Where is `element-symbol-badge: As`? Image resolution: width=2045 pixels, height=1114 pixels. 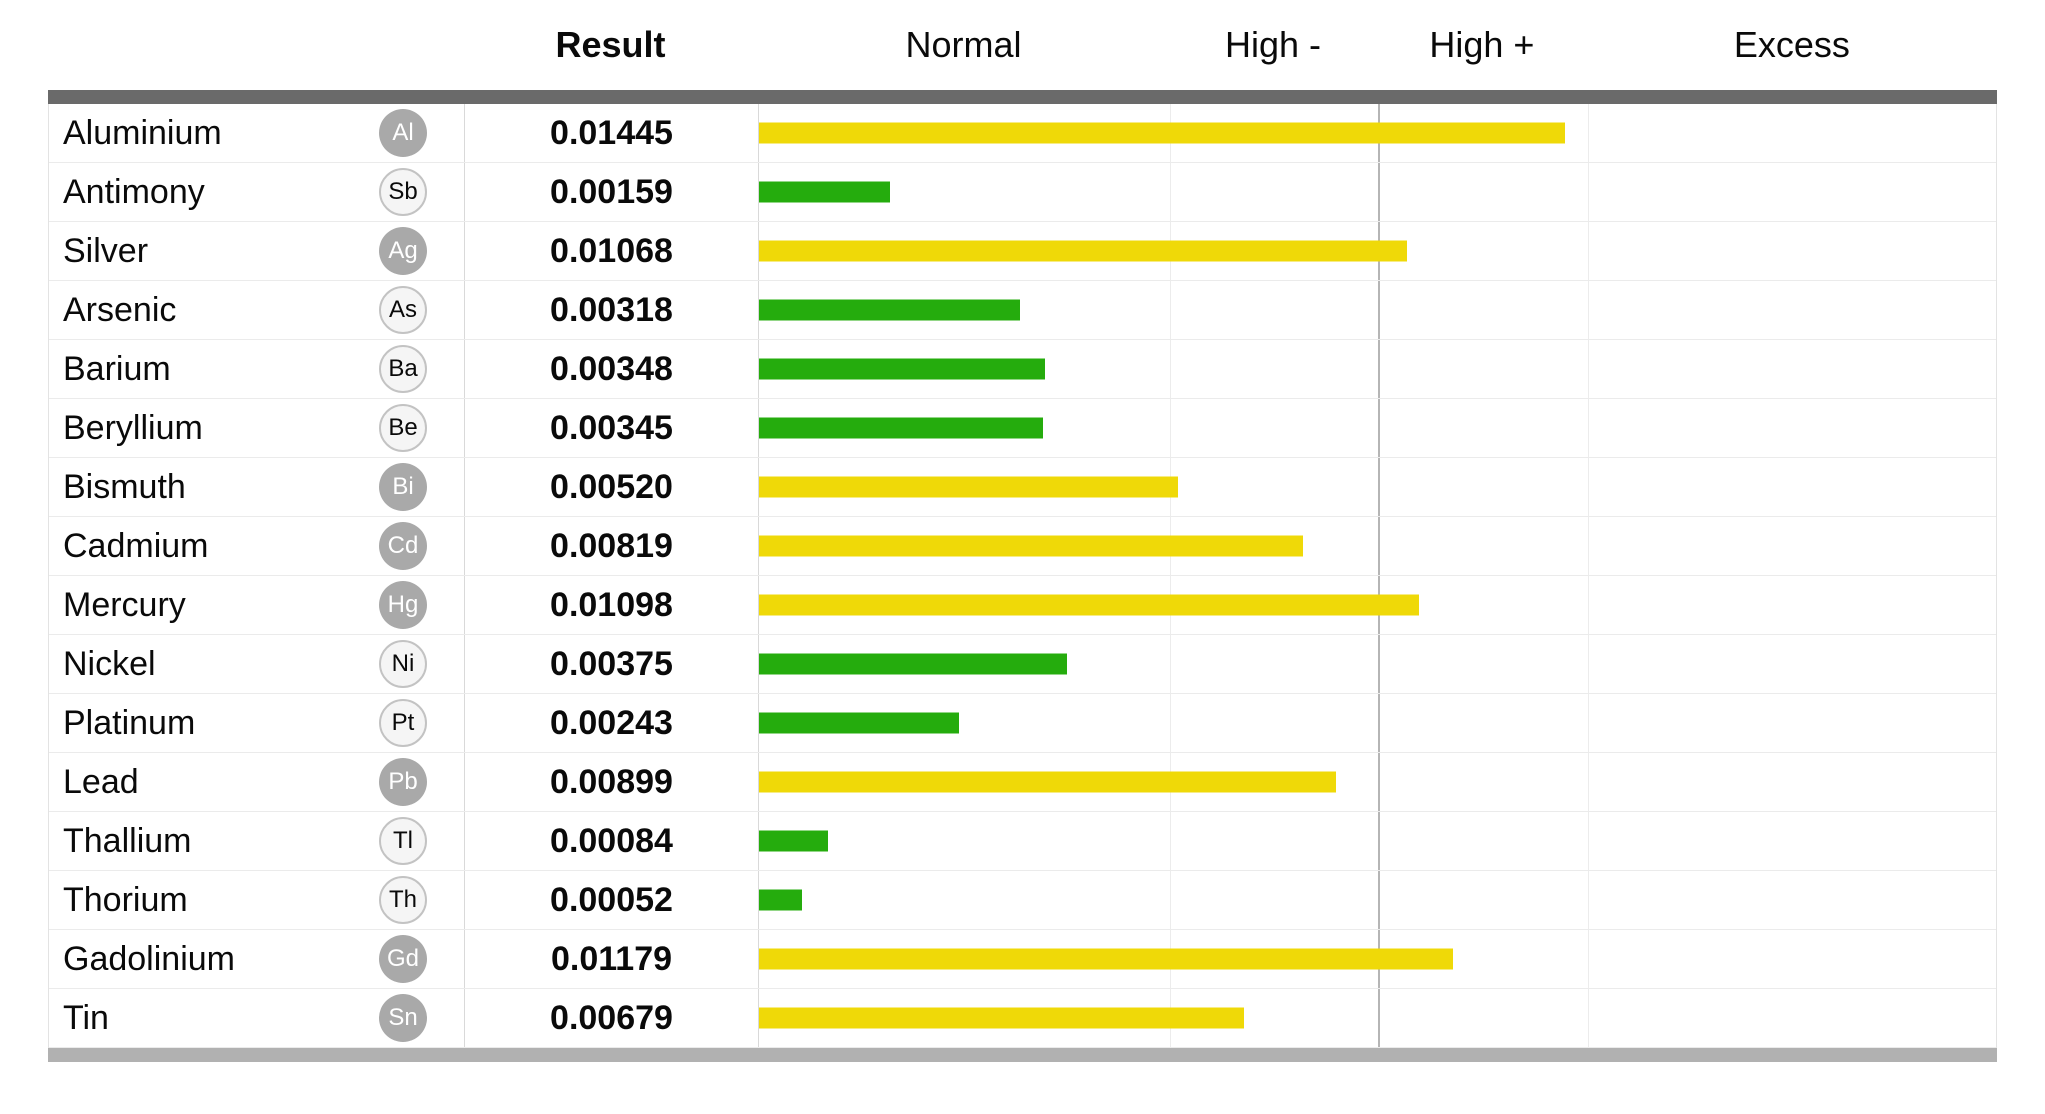 element-symbol-badge: As is located at coordinates (403, 310).